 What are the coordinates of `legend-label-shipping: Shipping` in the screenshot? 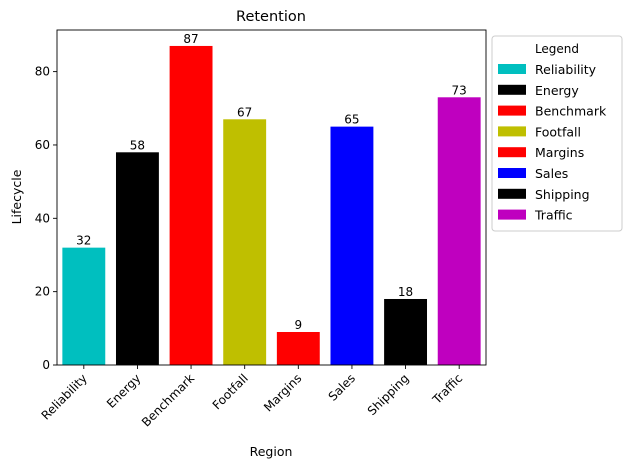 It's located at (562, 194).